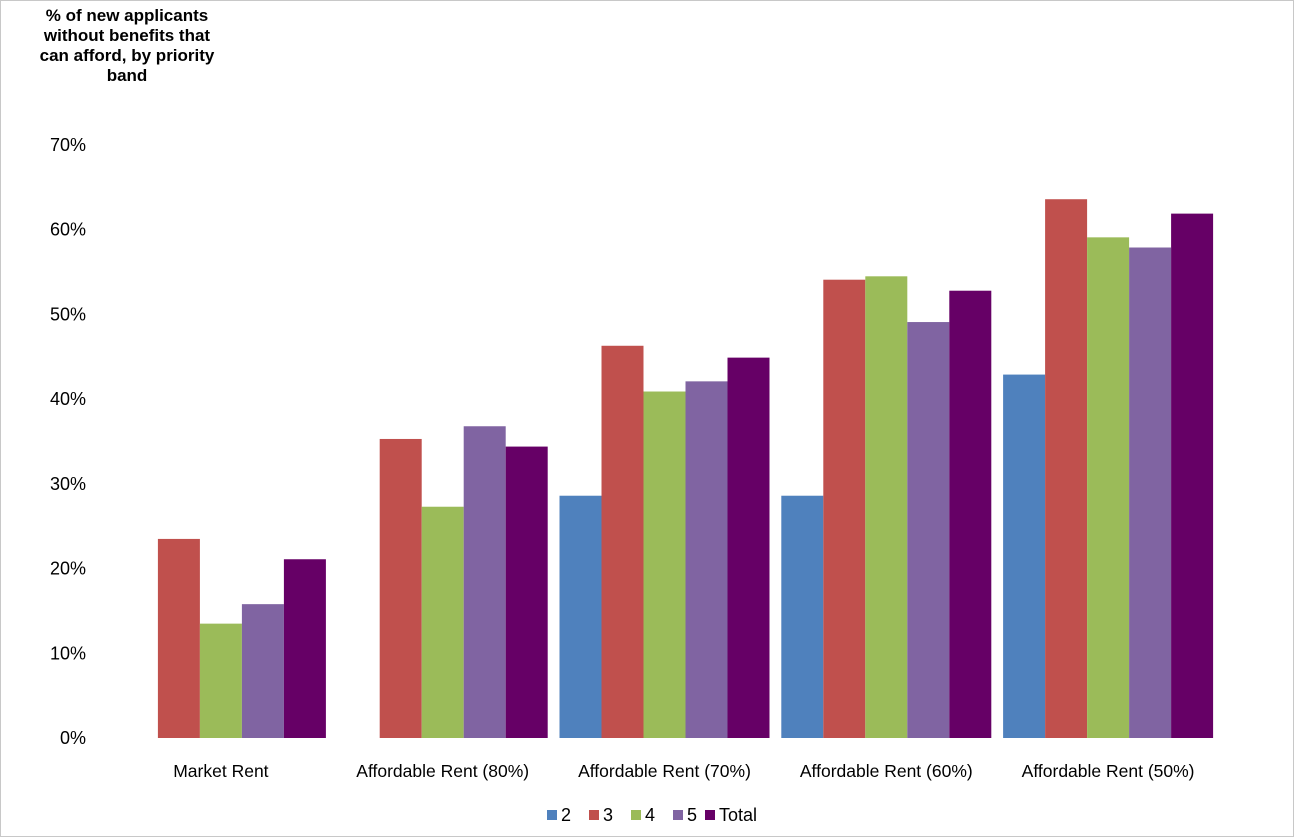  I want to click on legend-label: 2, so click(566, 815).